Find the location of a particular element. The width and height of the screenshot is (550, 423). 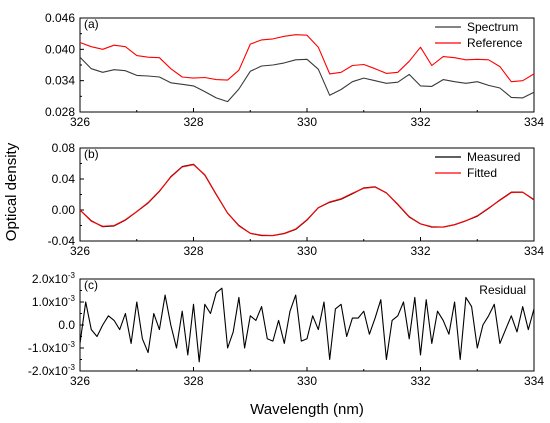

panel-c-y-tick-label: 1.0x10⁻³ is located at coordinates (54, 301).